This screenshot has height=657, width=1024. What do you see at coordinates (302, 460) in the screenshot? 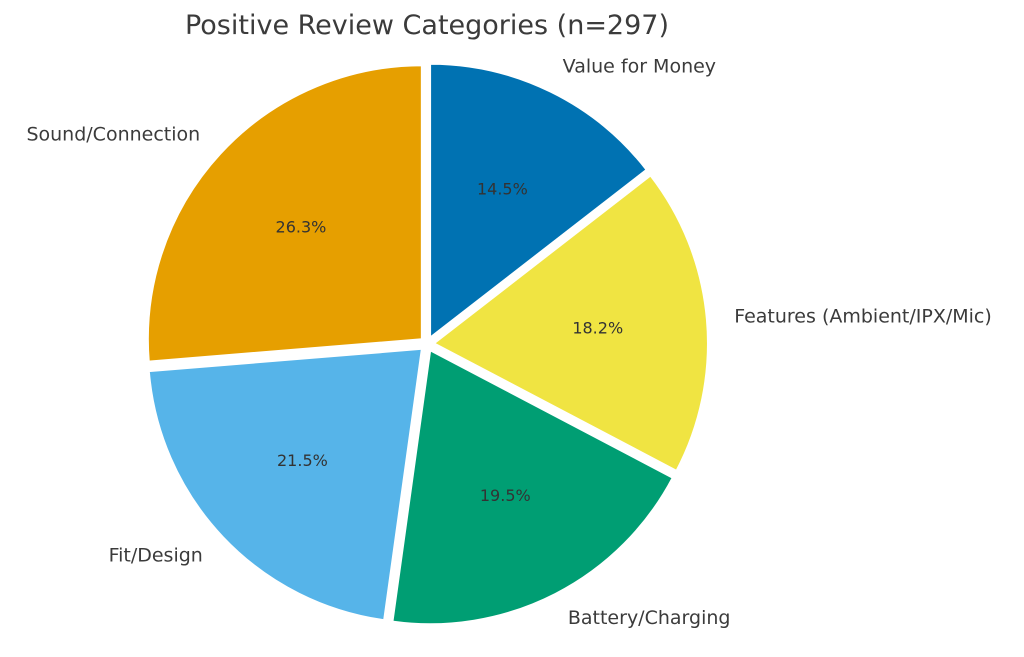
I see `percent-label-fit-design: 21.5%` at bounding box center [302, 460].